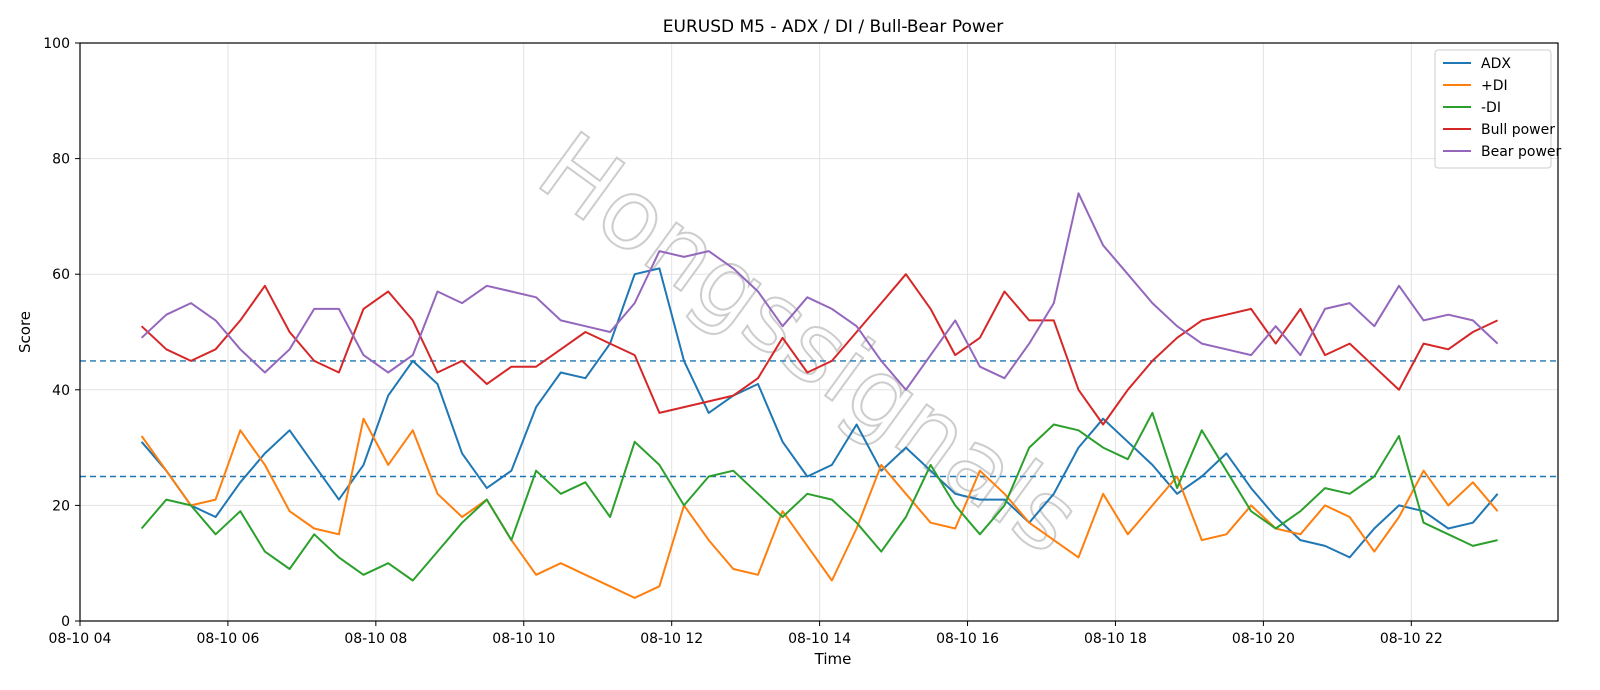 This screenshot has width=1600, height=690. What do you see at coordinates (833, 659) in the screenshot?
I see `x-axis-label: Time` at bounding box center [833, 659].